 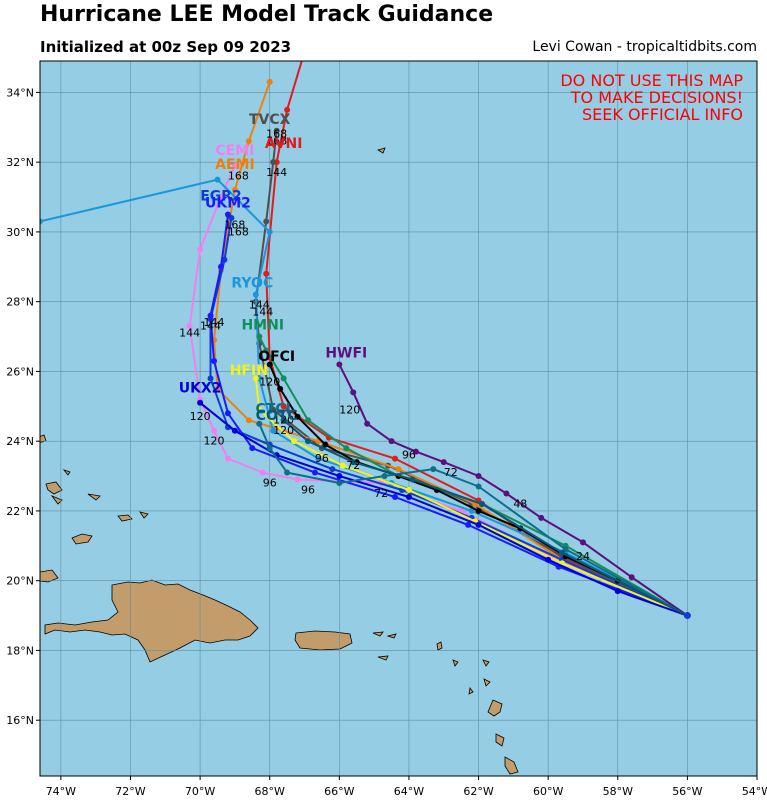 What do you see at coordinates (273, 409) in the screenshot?
I see `model-label-ctci: CTCI` at bounding box center [273, 409].